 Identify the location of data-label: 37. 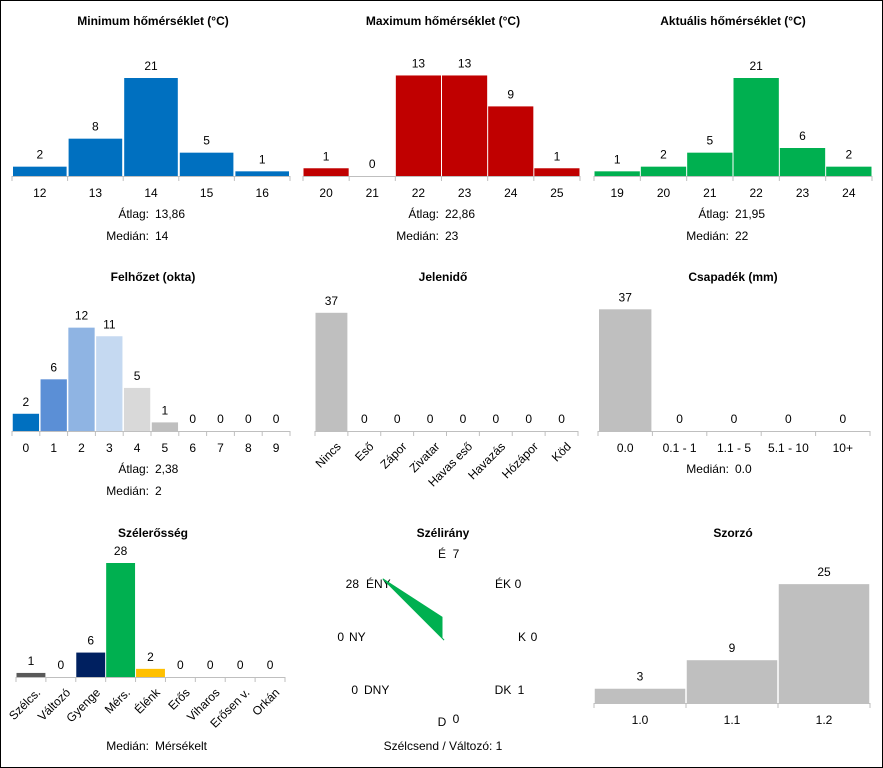
(332, 301).